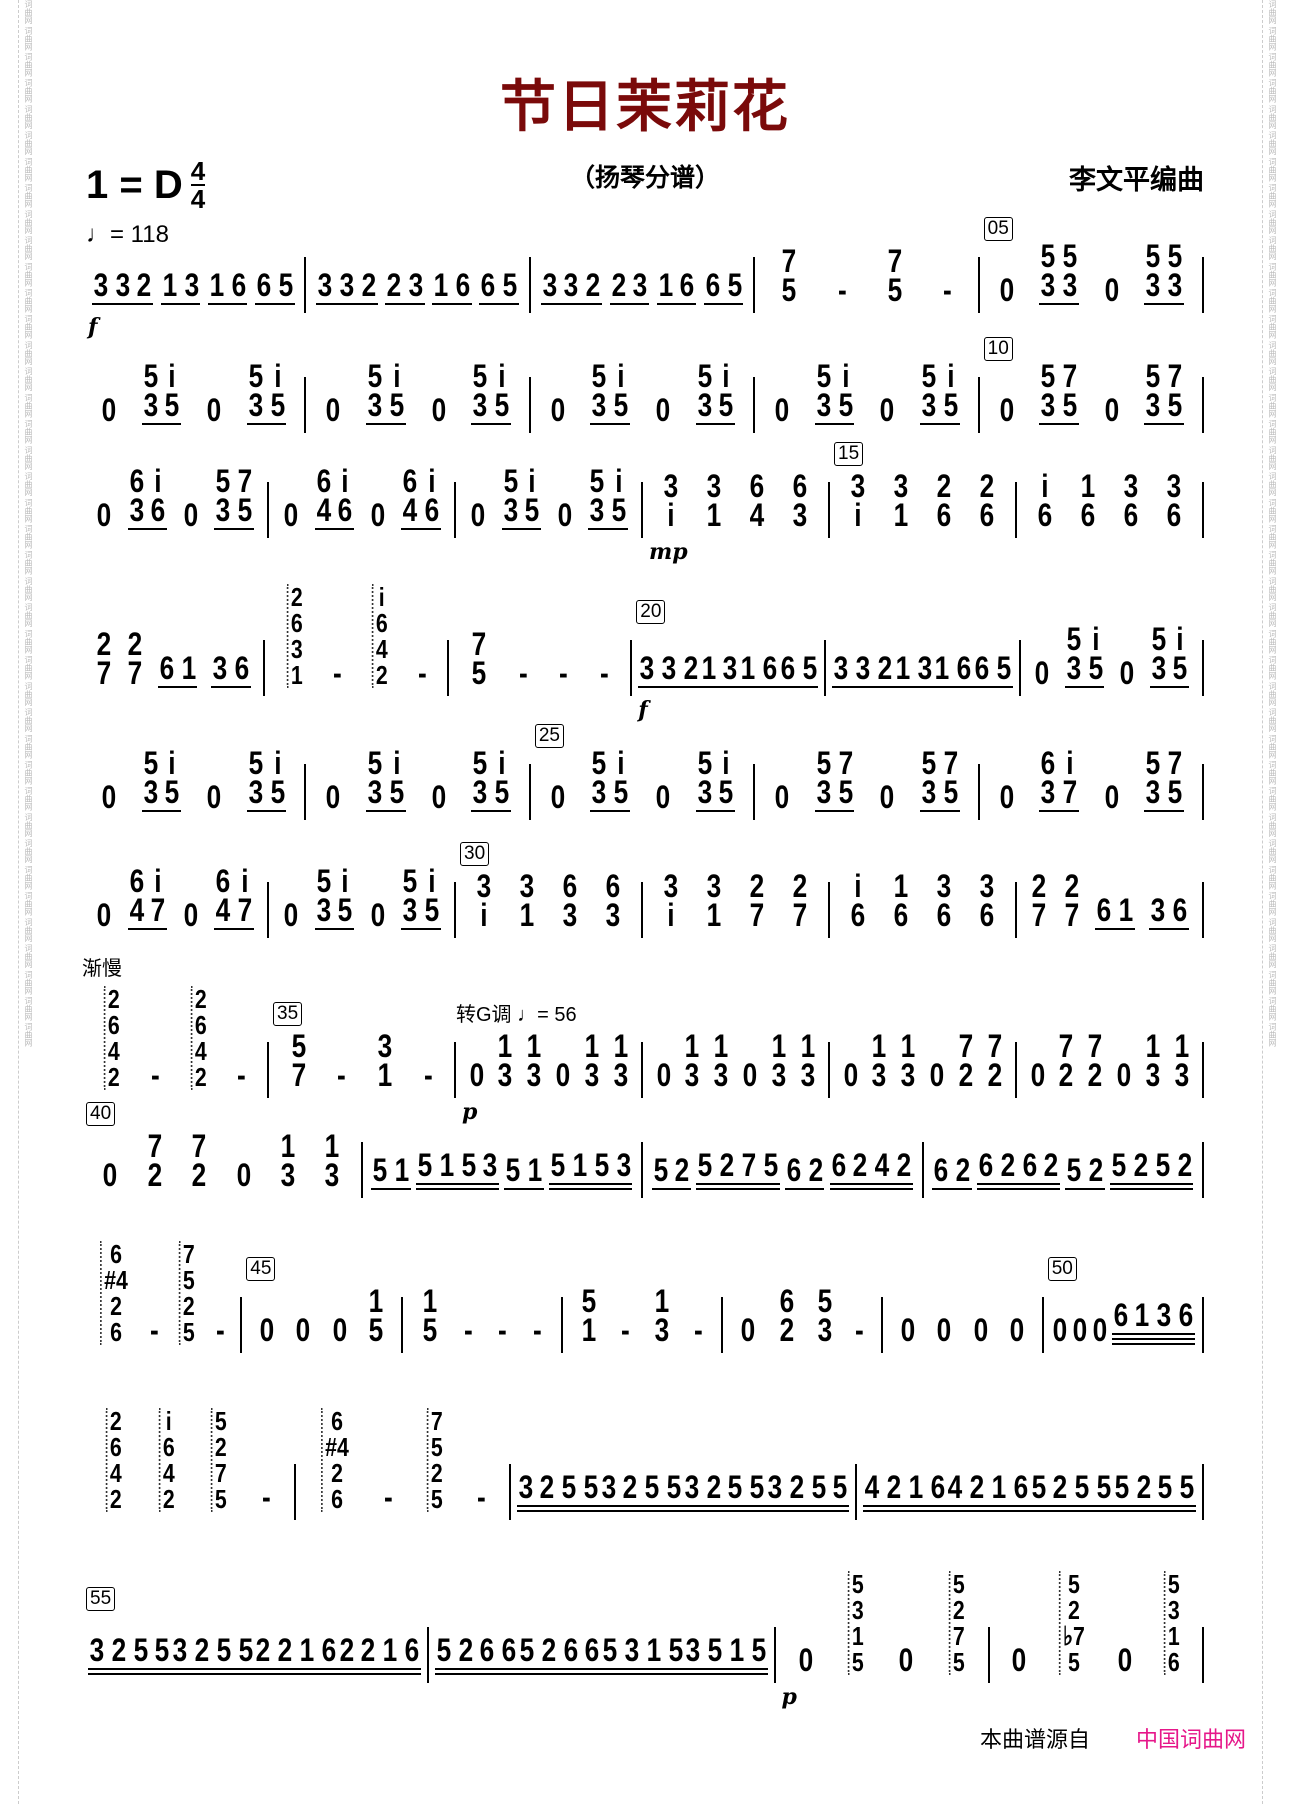 This screenshot has width=1290, height=1804. Describe the element at coordinates (1190, 1739) in the screenshot. I see `source-link: 中国词曲网` at that location.